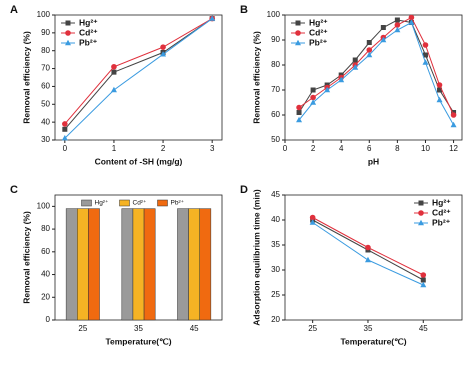 The height and width of the screenshot is (366, 474). Describe the element at coordinates (285, 148) in the screenshot. I see `x-tick-label: 0` at that location.